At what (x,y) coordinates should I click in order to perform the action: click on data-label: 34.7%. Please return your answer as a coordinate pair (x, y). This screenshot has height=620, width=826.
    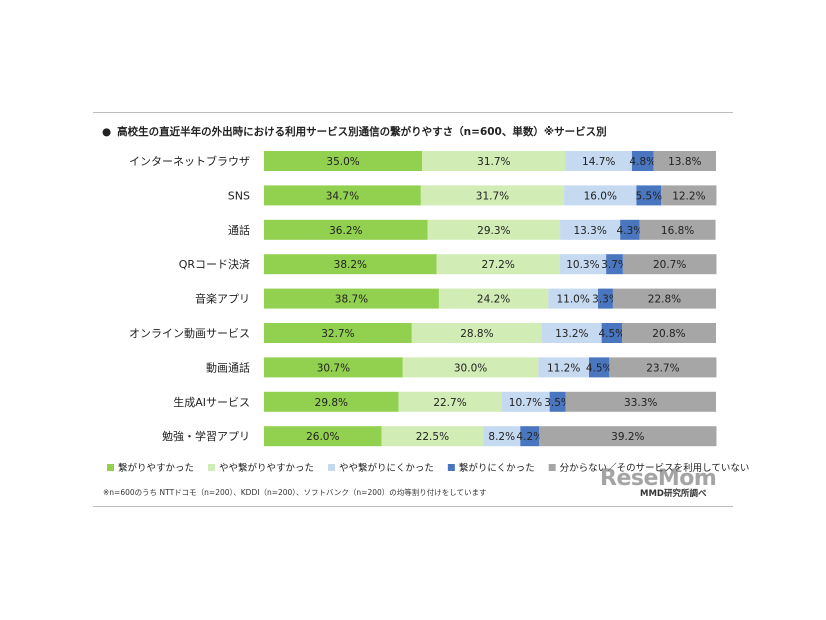
    Looking at the image, I should click on (342, 196).